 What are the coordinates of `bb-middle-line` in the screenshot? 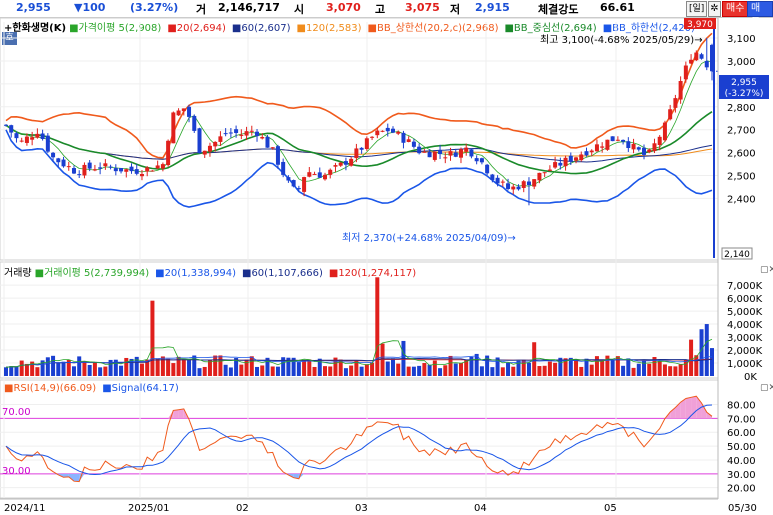 It's located at (359, 143).